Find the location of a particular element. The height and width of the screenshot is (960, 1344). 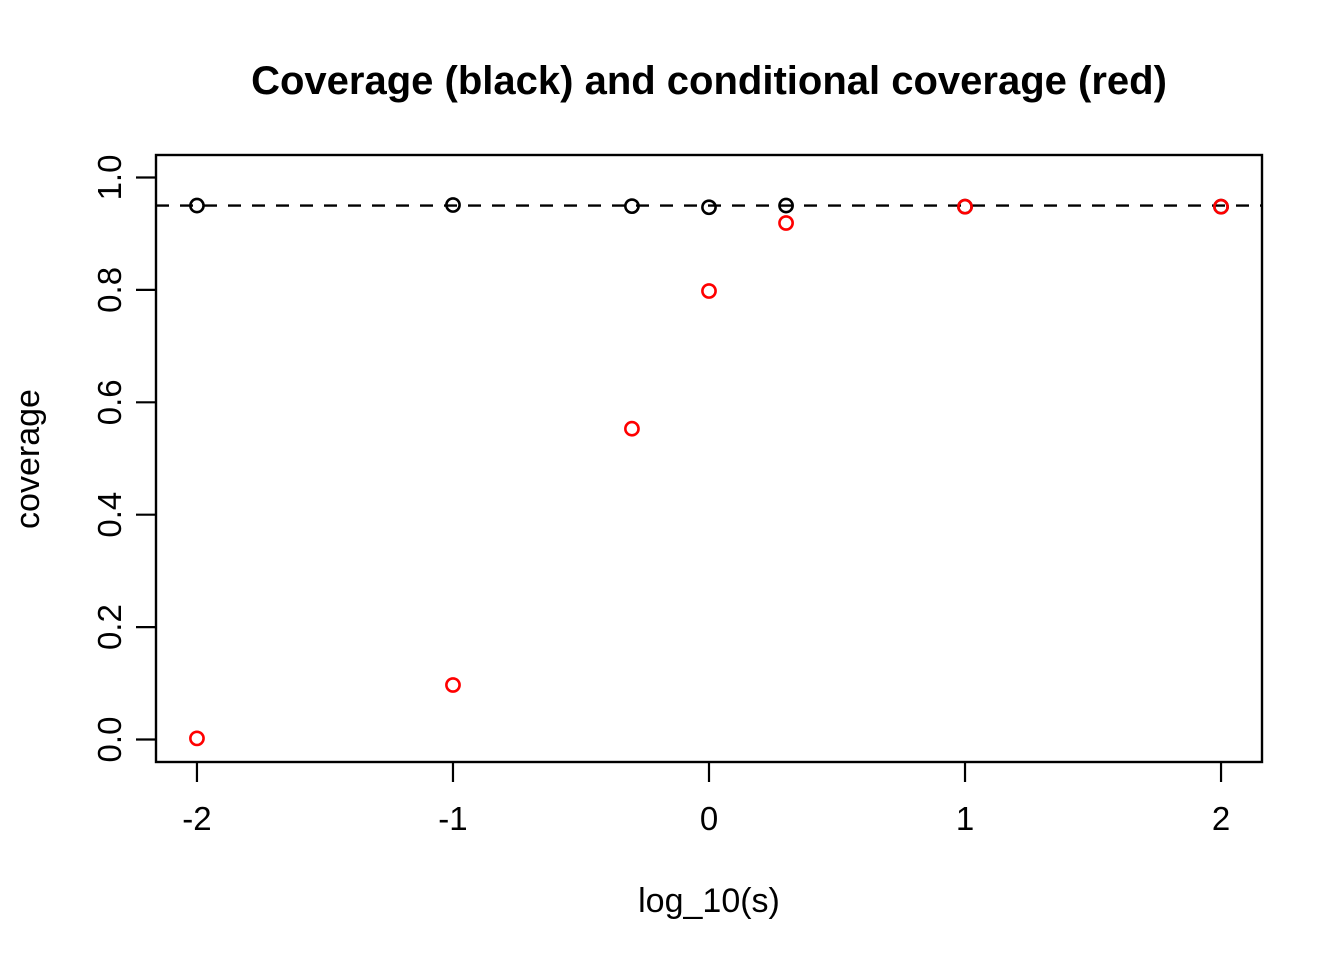

x-tick-label: -1 is located at coordinates (452, 818).